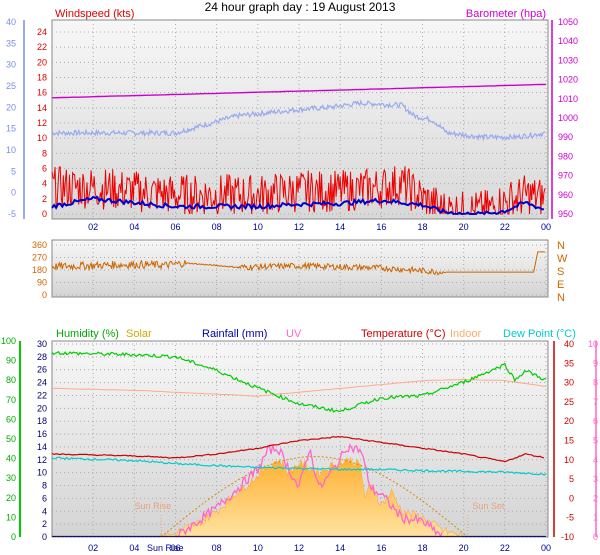  Describe the element at coordinates (134, 227) in the screenshot. I see `wind-x-tick-label: 04` at that location.